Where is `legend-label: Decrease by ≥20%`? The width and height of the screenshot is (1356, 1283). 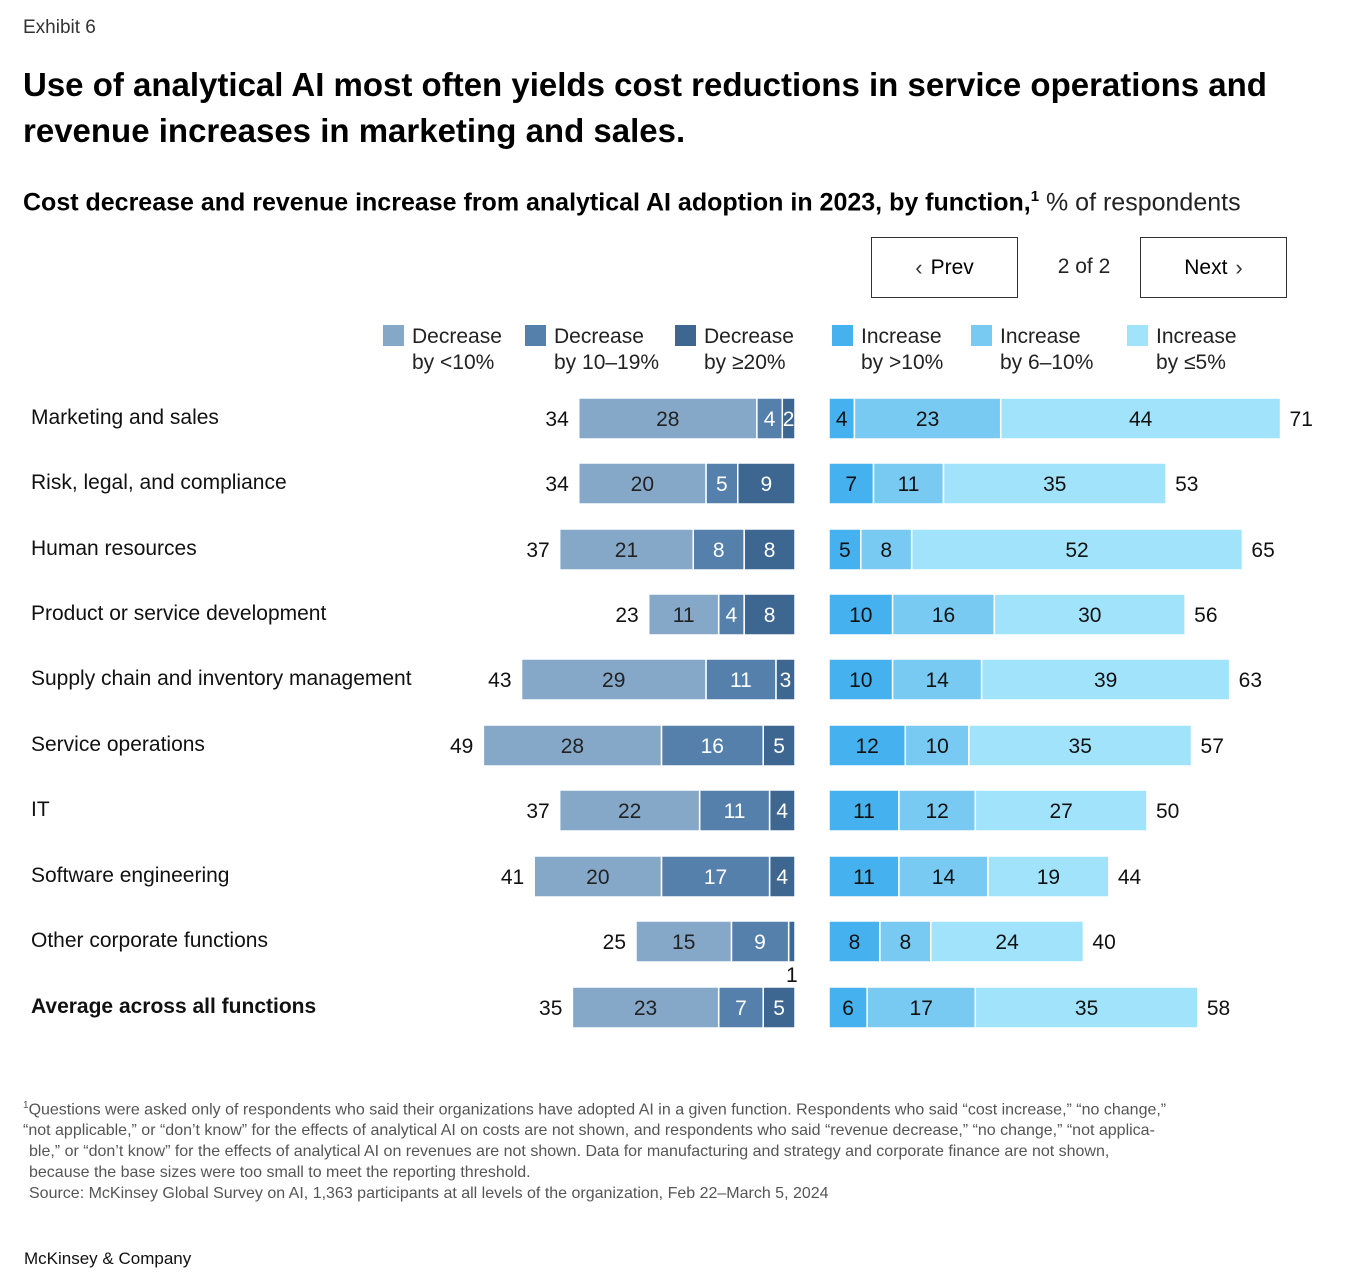
legend-label: Decrease by ≥20% is located at coordinates (749, 349).